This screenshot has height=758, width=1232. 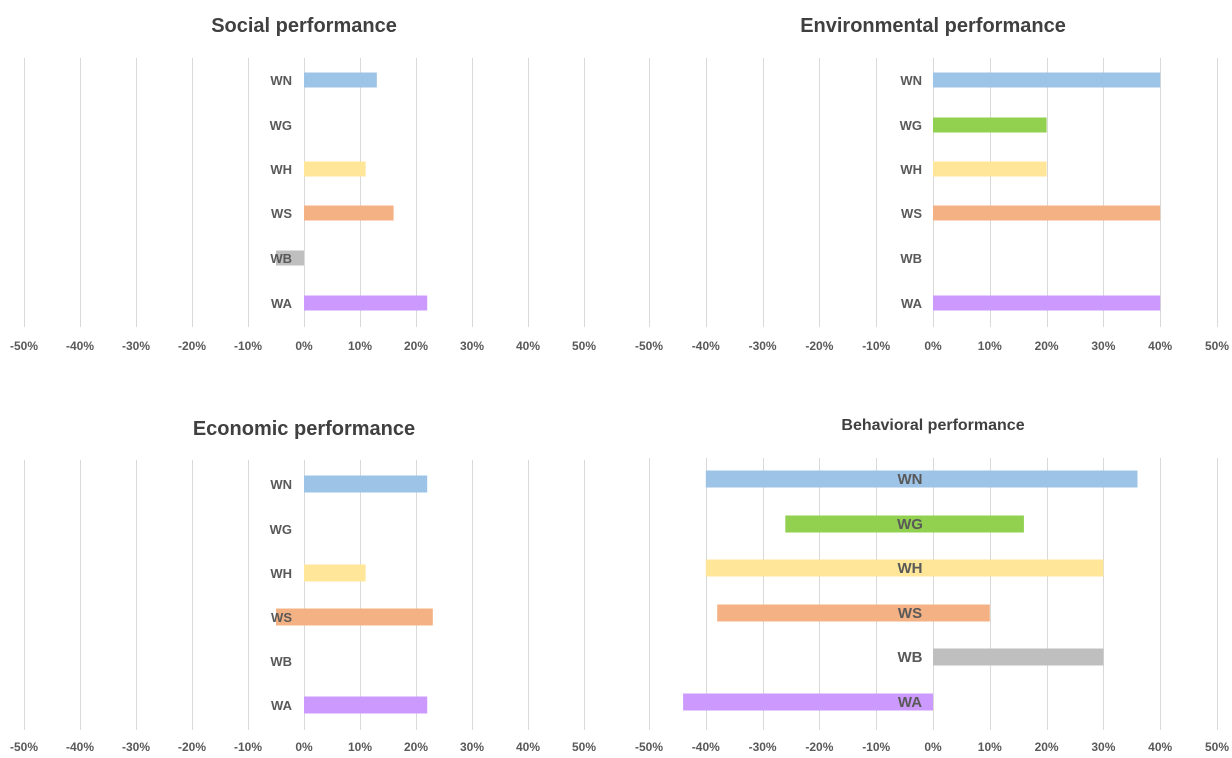 What do you see at coordinates (932, 425) in the screenshot?
I see `chart-title: Behavioral performance` at bounding box center [932, 425].